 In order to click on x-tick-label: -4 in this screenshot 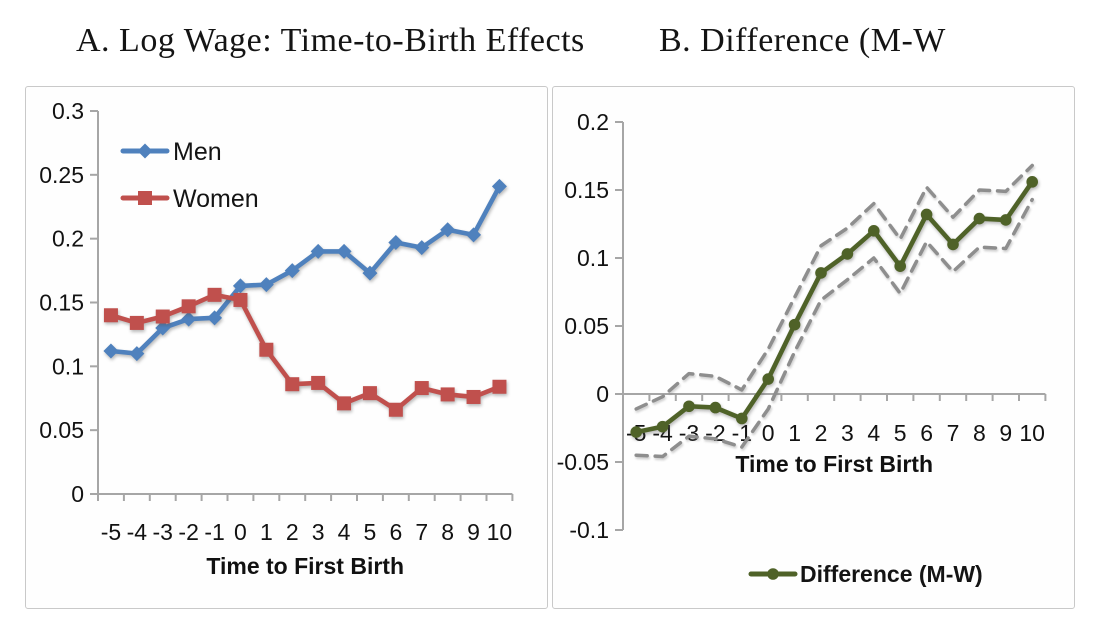, I will do `click(137, 532)`.